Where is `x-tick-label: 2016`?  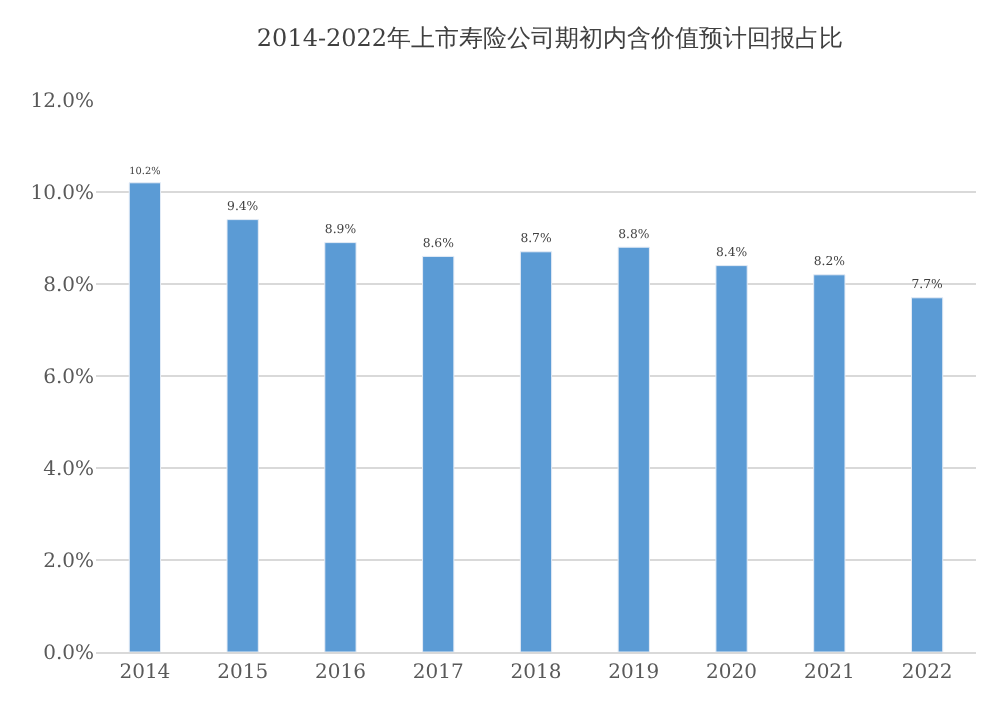
x-tick-label: 2016 is located at coordinates (340, 673).